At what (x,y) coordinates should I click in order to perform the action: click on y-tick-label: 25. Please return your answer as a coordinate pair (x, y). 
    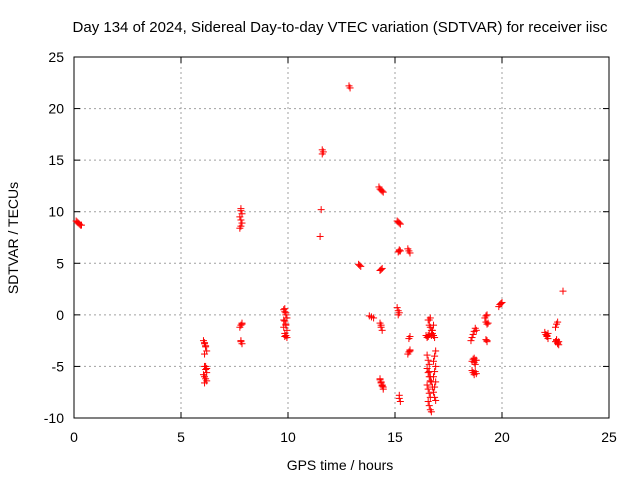
    Looking at the image, I should click on (56, 57).